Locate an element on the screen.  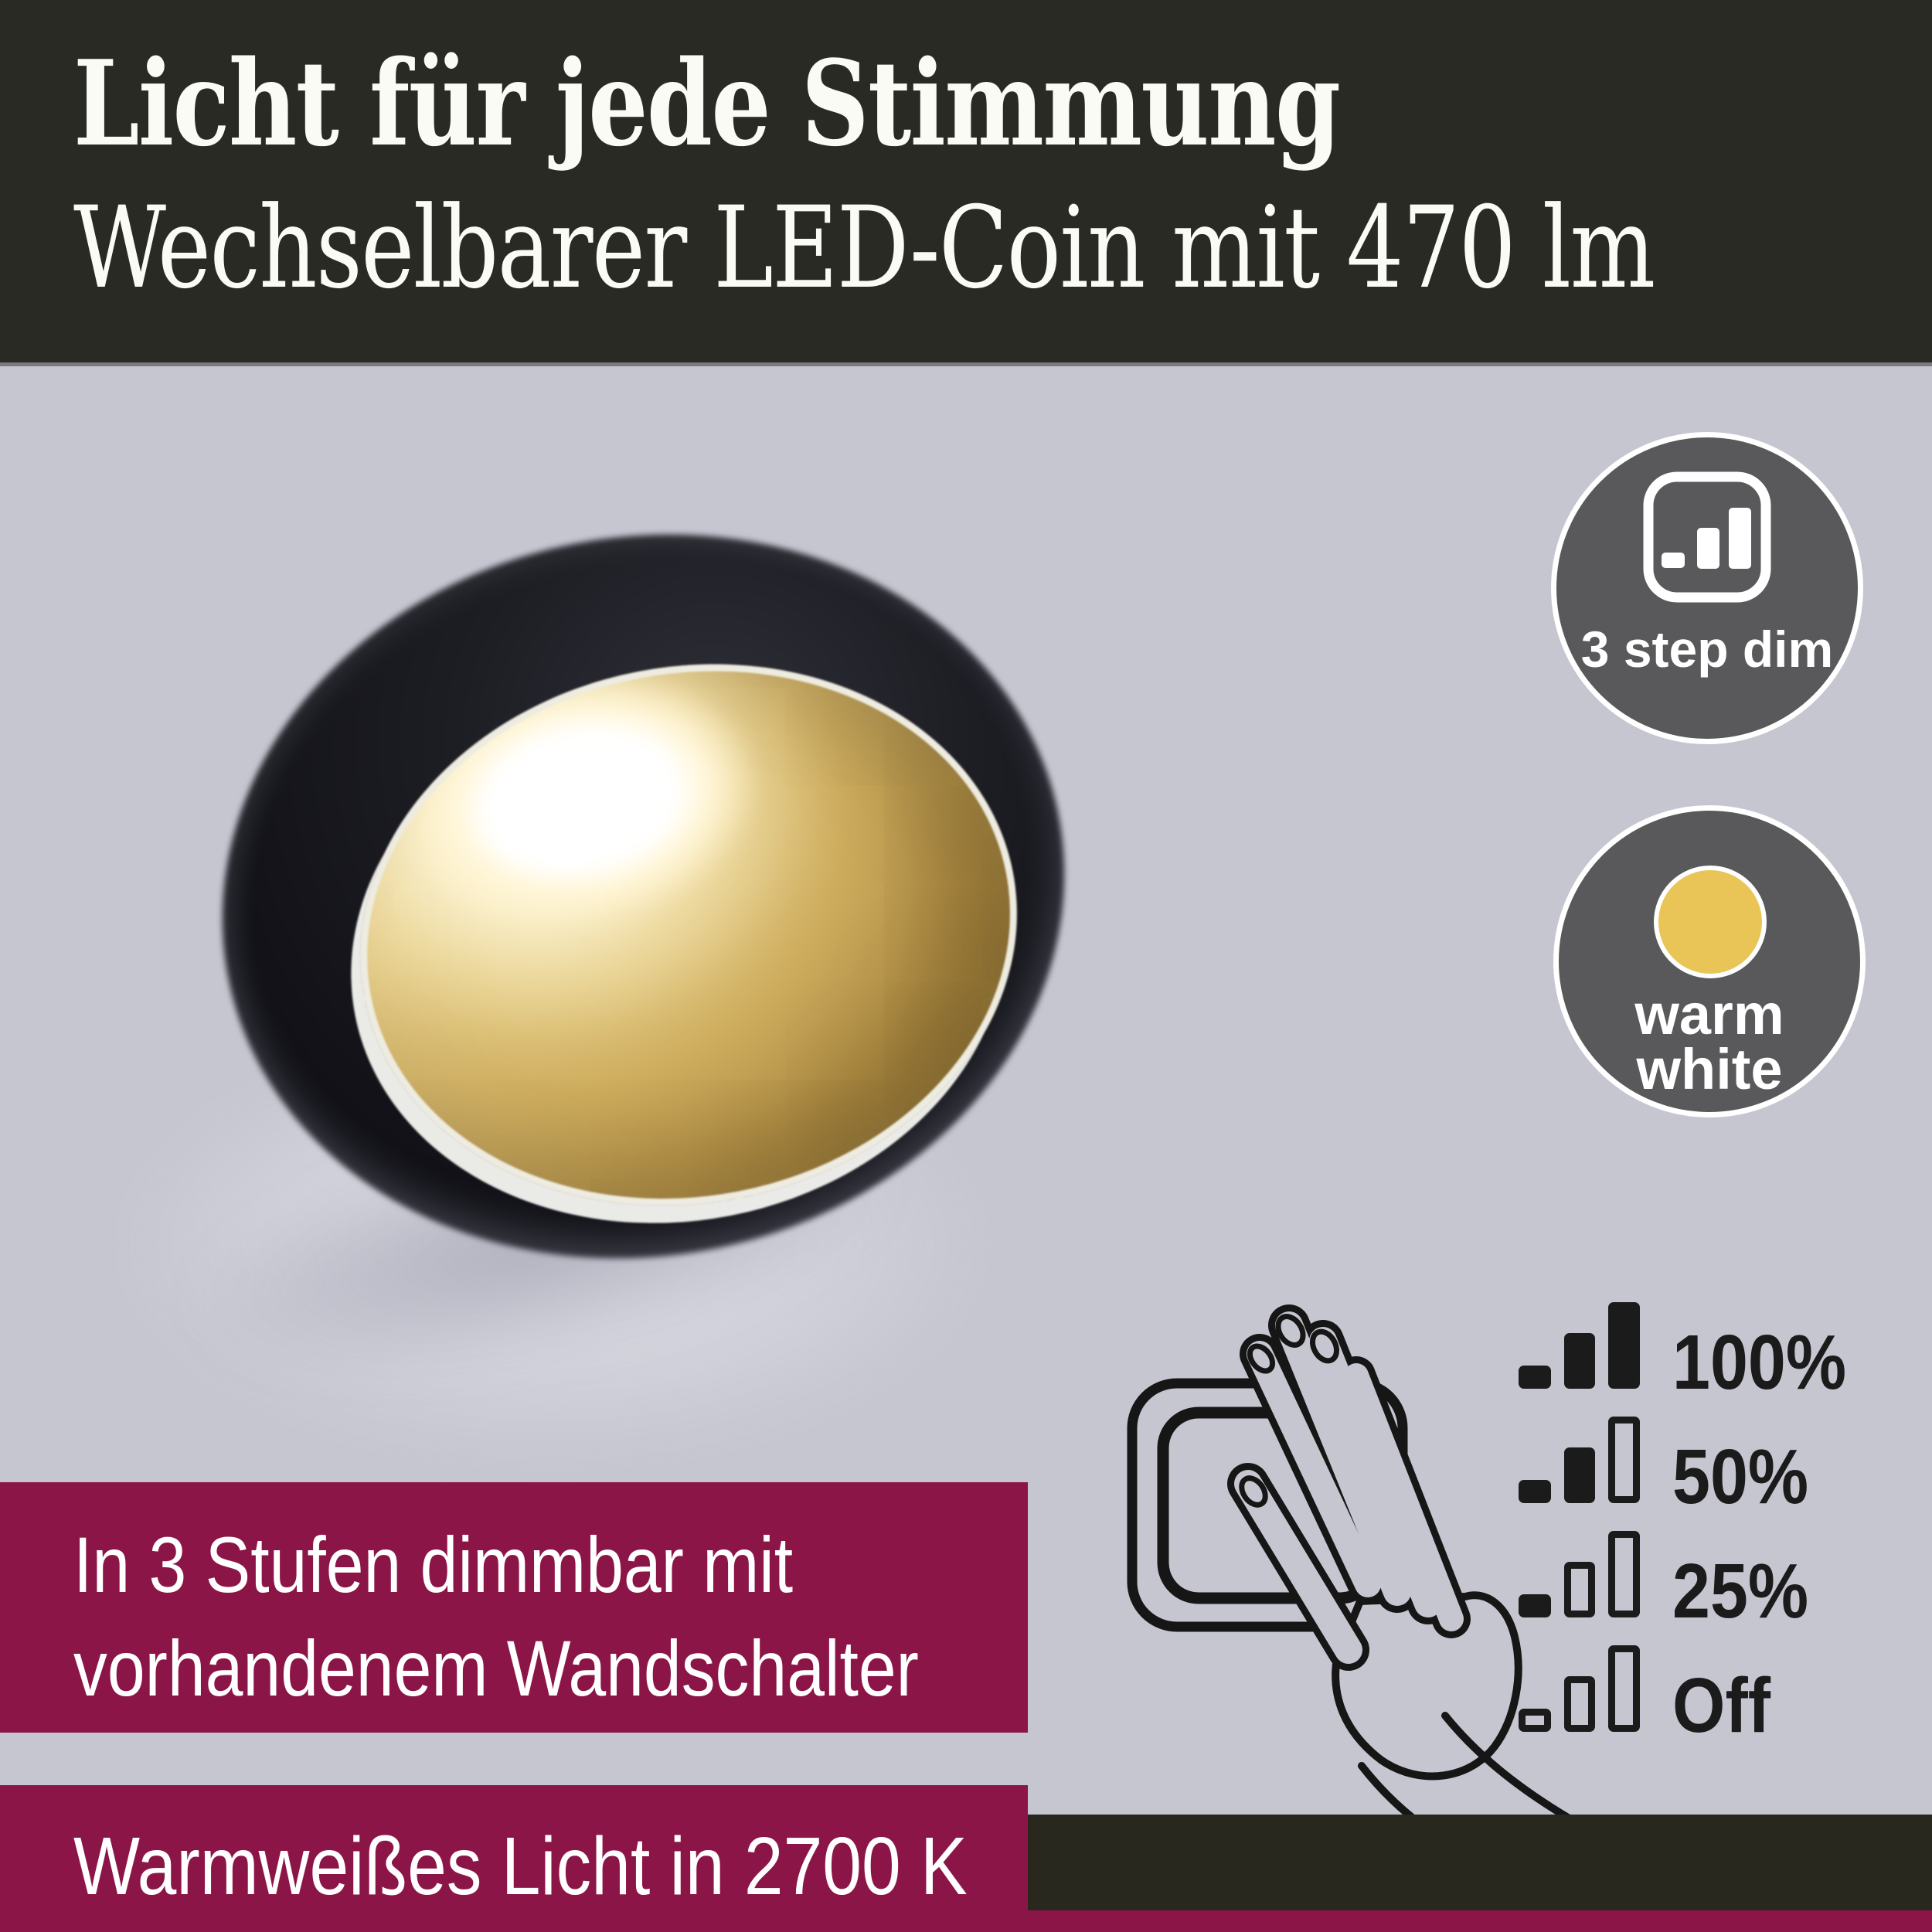
hand-thumb is located at coordinates (1298, 1567).